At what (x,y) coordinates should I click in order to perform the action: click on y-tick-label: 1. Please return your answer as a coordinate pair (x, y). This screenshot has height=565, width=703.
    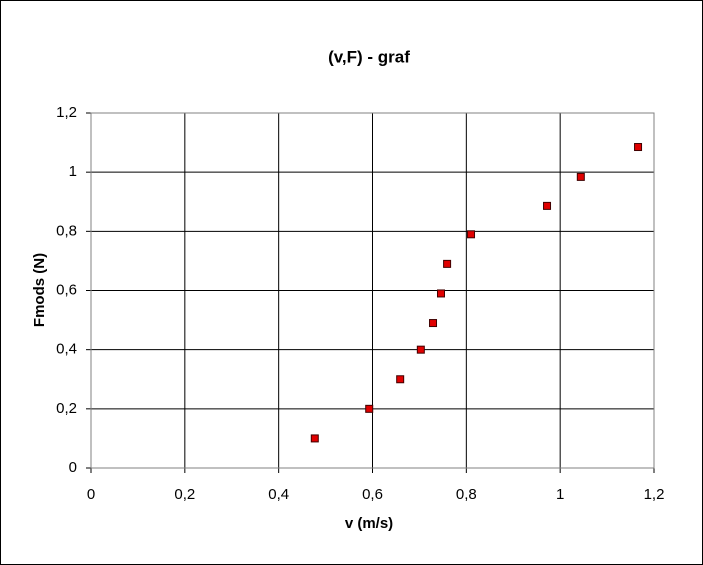
    Looking at the image, I should click on (73, 171).